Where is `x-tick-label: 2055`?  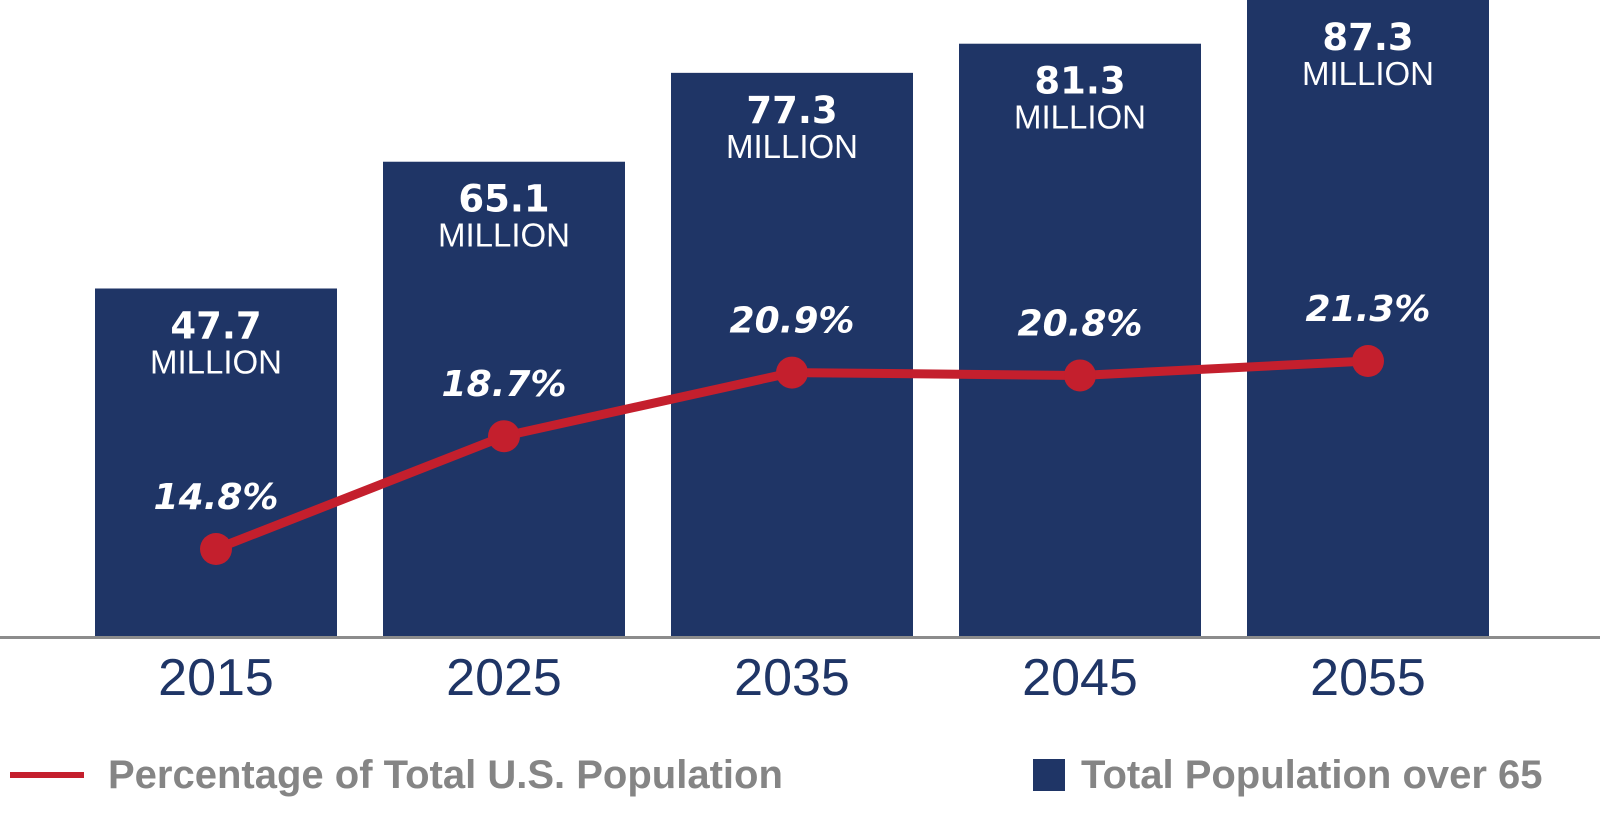 x-tick-label: 2055 is located at coordinates (1368, 678).